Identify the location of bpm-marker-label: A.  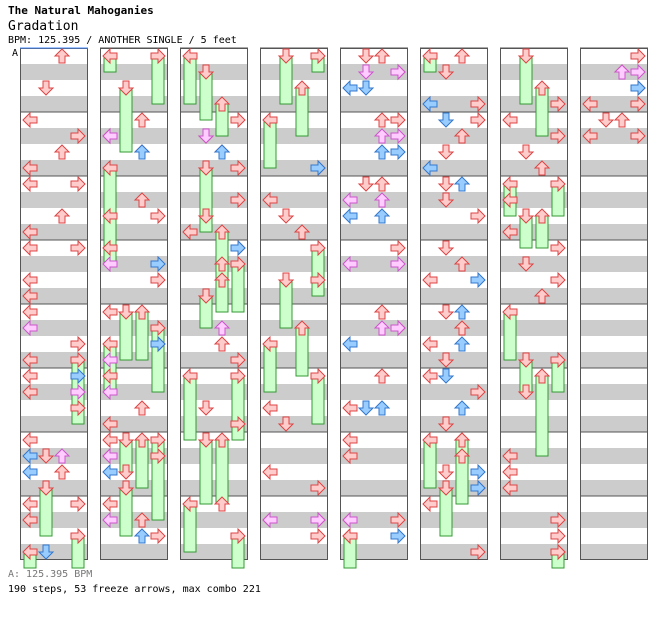
(15, 53).